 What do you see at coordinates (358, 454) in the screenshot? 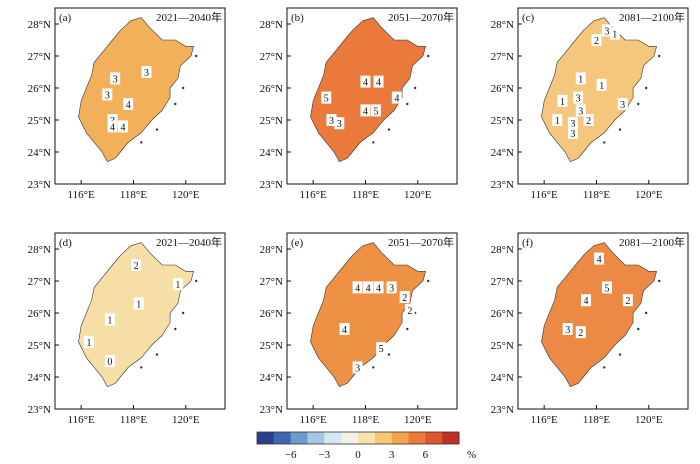
I see `colorbar-tick-label: 0` at bounding box center [358, 454].